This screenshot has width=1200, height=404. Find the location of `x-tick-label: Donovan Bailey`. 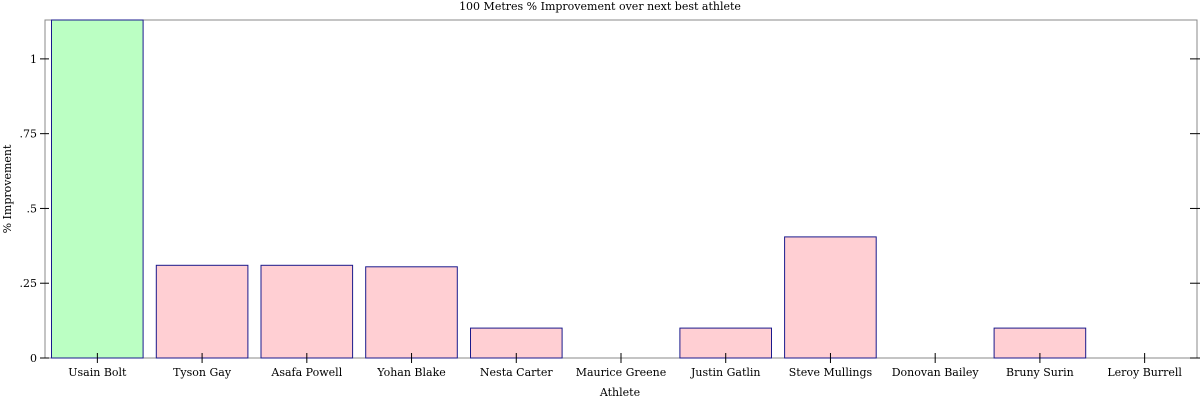

x-tick-label: Donovan Bailey is located at coordinates (936, 372).